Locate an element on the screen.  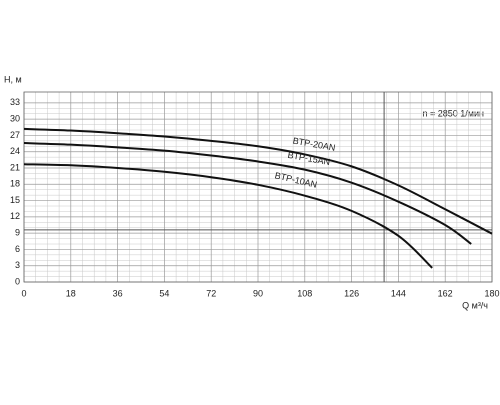
x-tick-label: 162 is located at coordinates (445, 293).